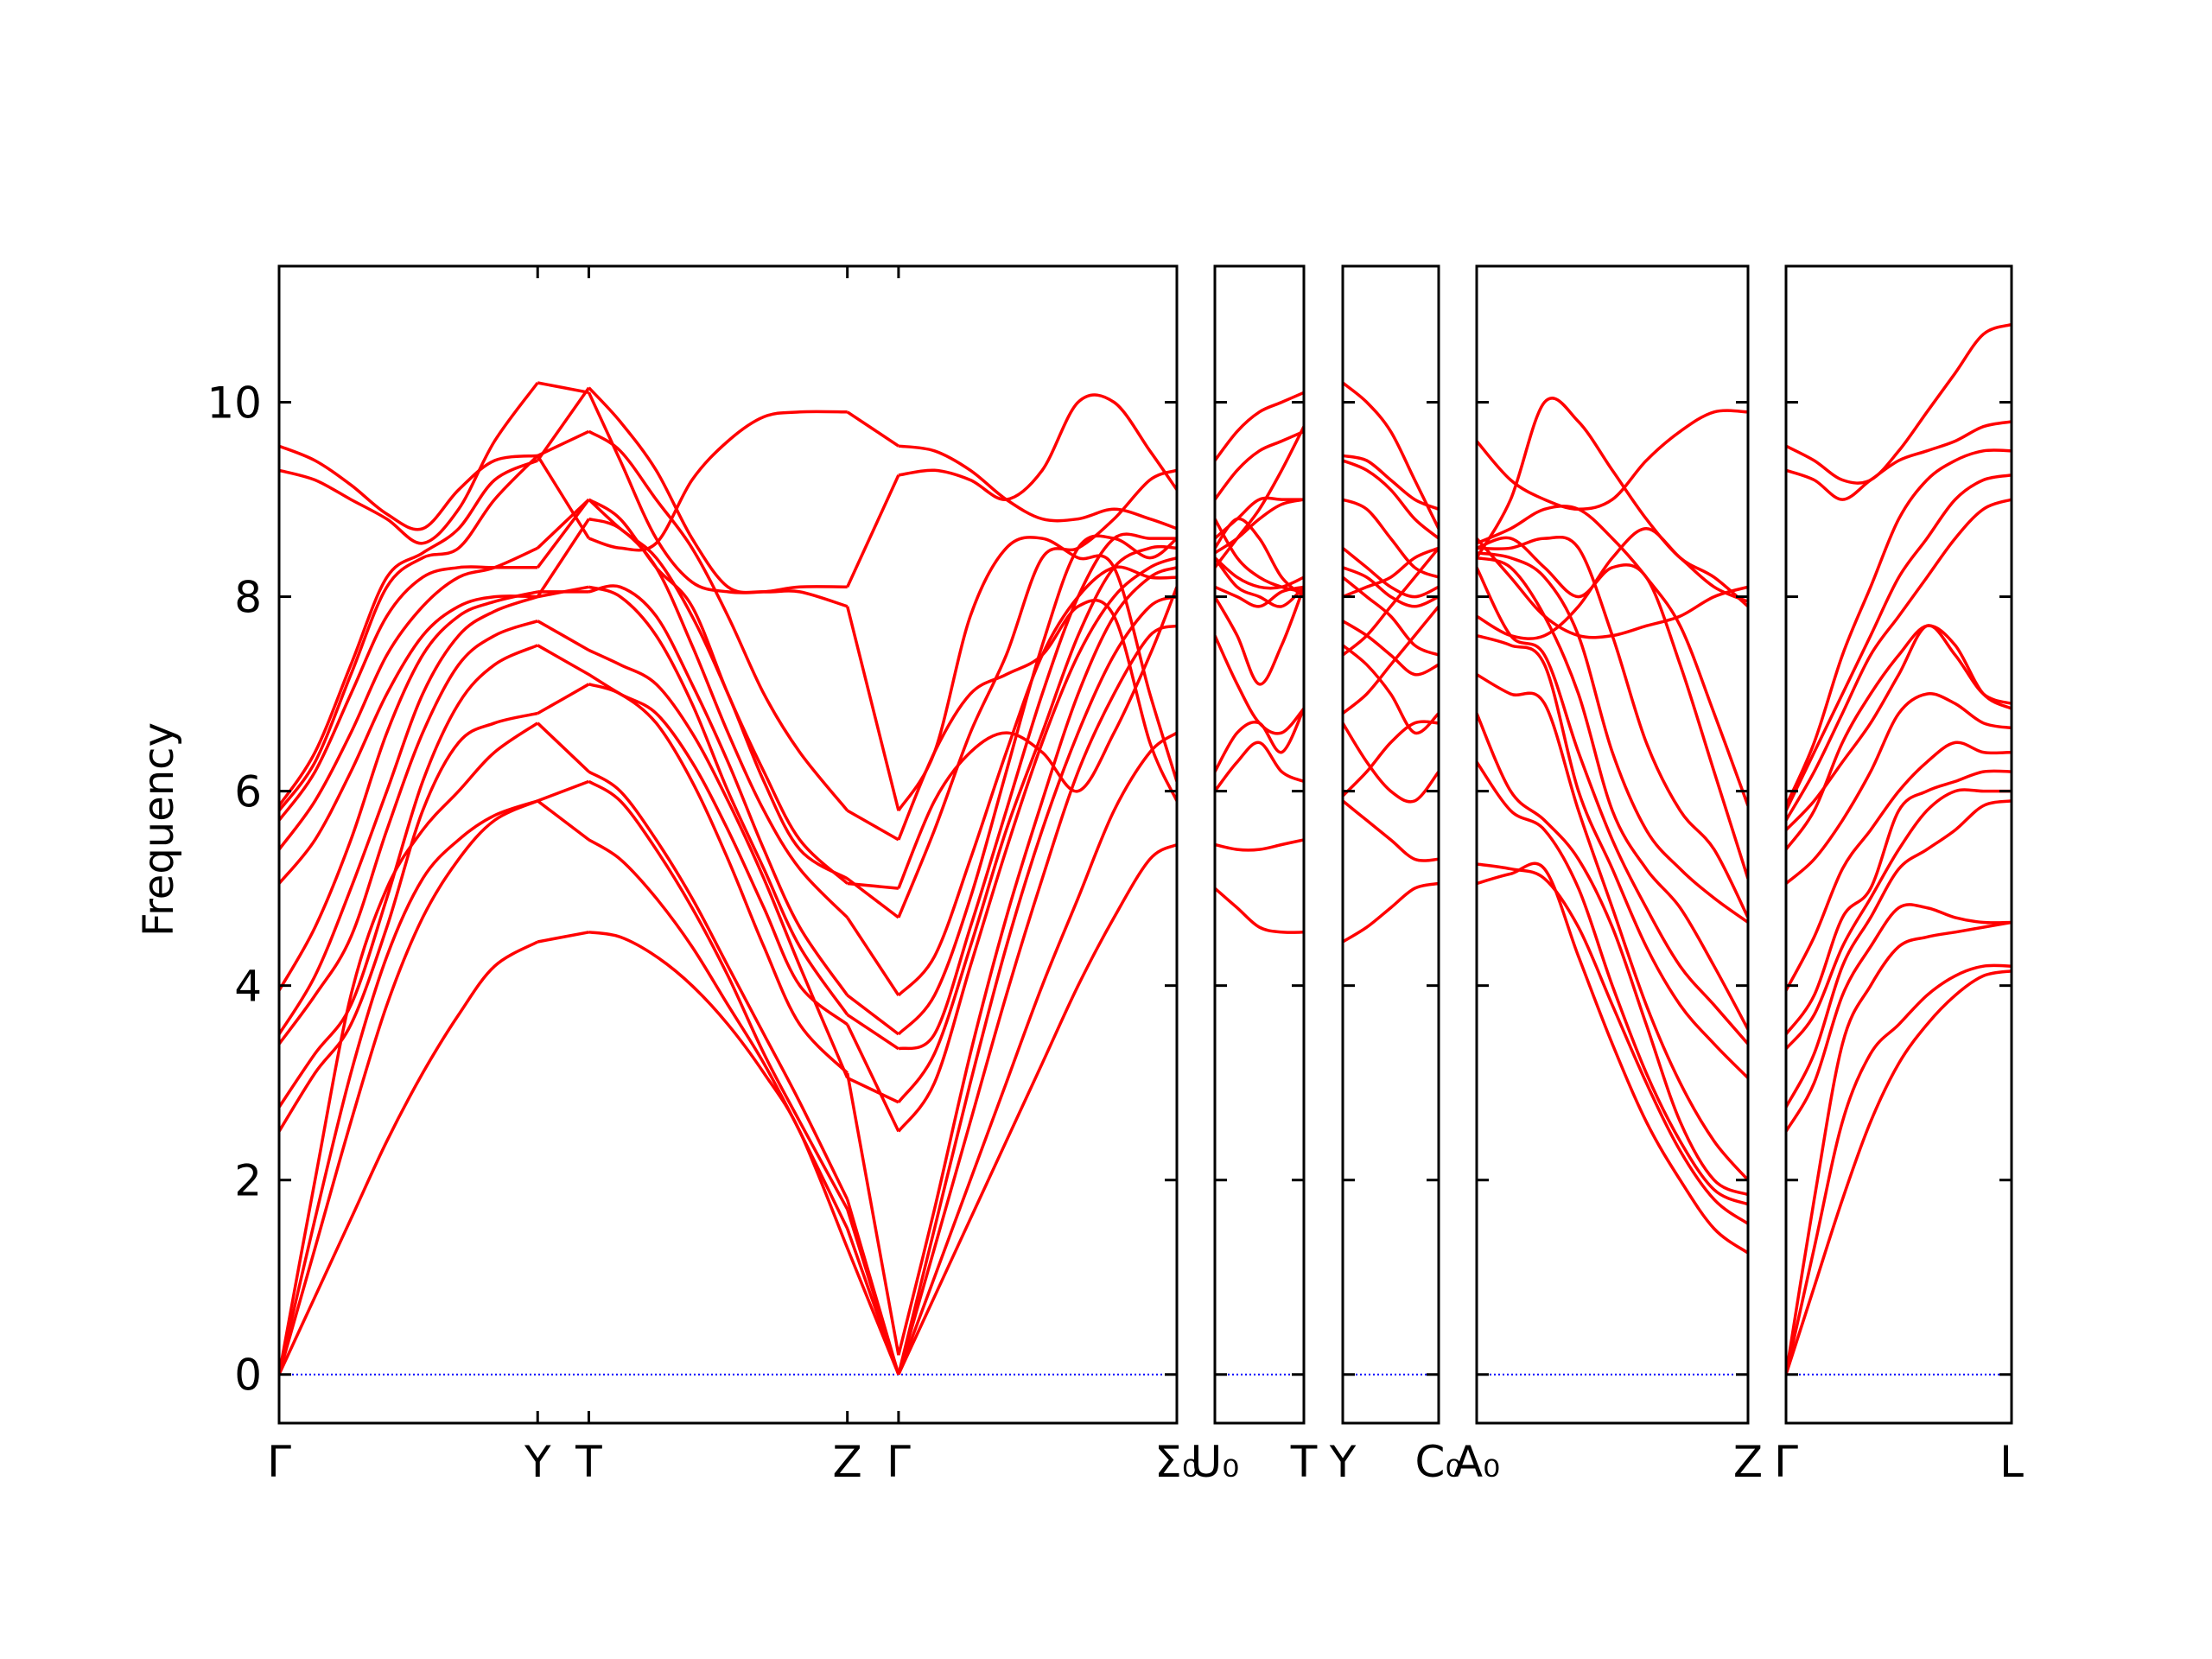  Describe the element at coordinates (248, 792) in the screenshot. I see `y-tick-label: 6` at that location.